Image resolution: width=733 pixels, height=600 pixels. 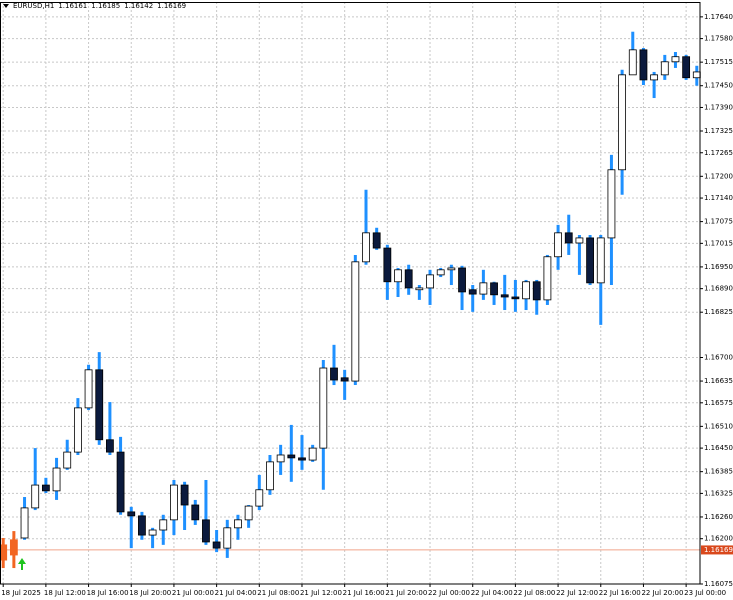 I want to click on symbol: EURUSD,H1, so click(x=34, y=6).